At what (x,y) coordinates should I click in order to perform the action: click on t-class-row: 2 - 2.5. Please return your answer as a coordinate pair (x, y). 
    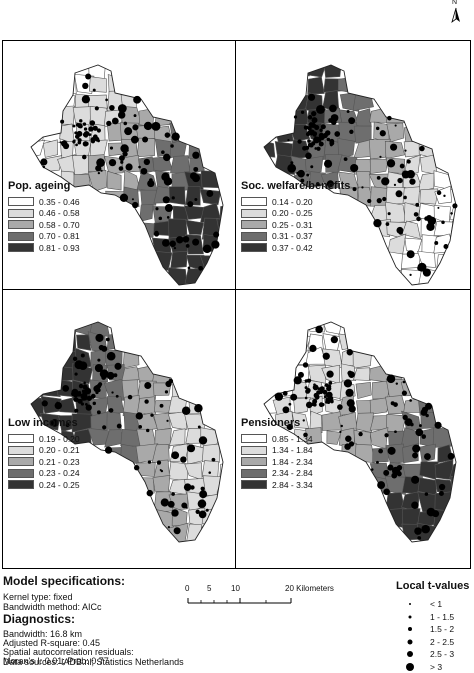
    Looking at the image, I should click on (431, 642).